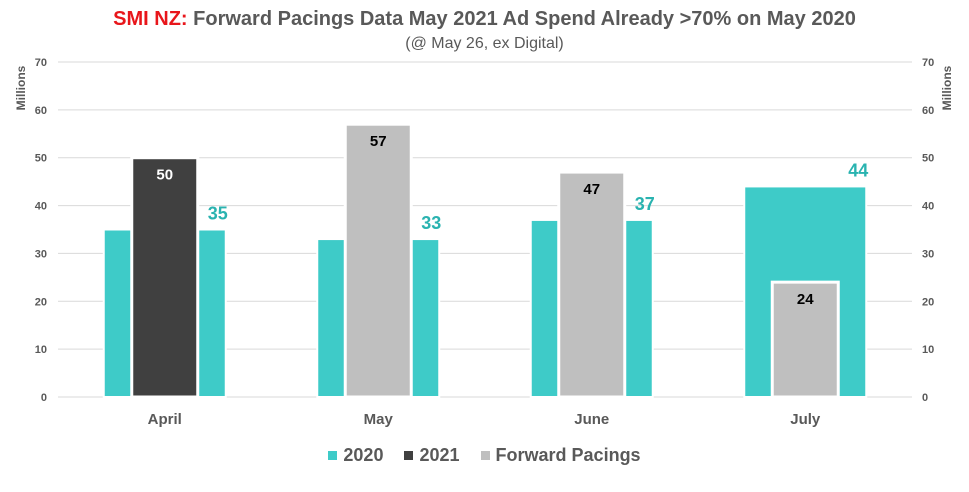 The height and width of the screenshot is (492, 969). Describe the element at coordinates (150, 19) in the screenshot. I see `chart-title-brand: SMI NZ:` at that location.